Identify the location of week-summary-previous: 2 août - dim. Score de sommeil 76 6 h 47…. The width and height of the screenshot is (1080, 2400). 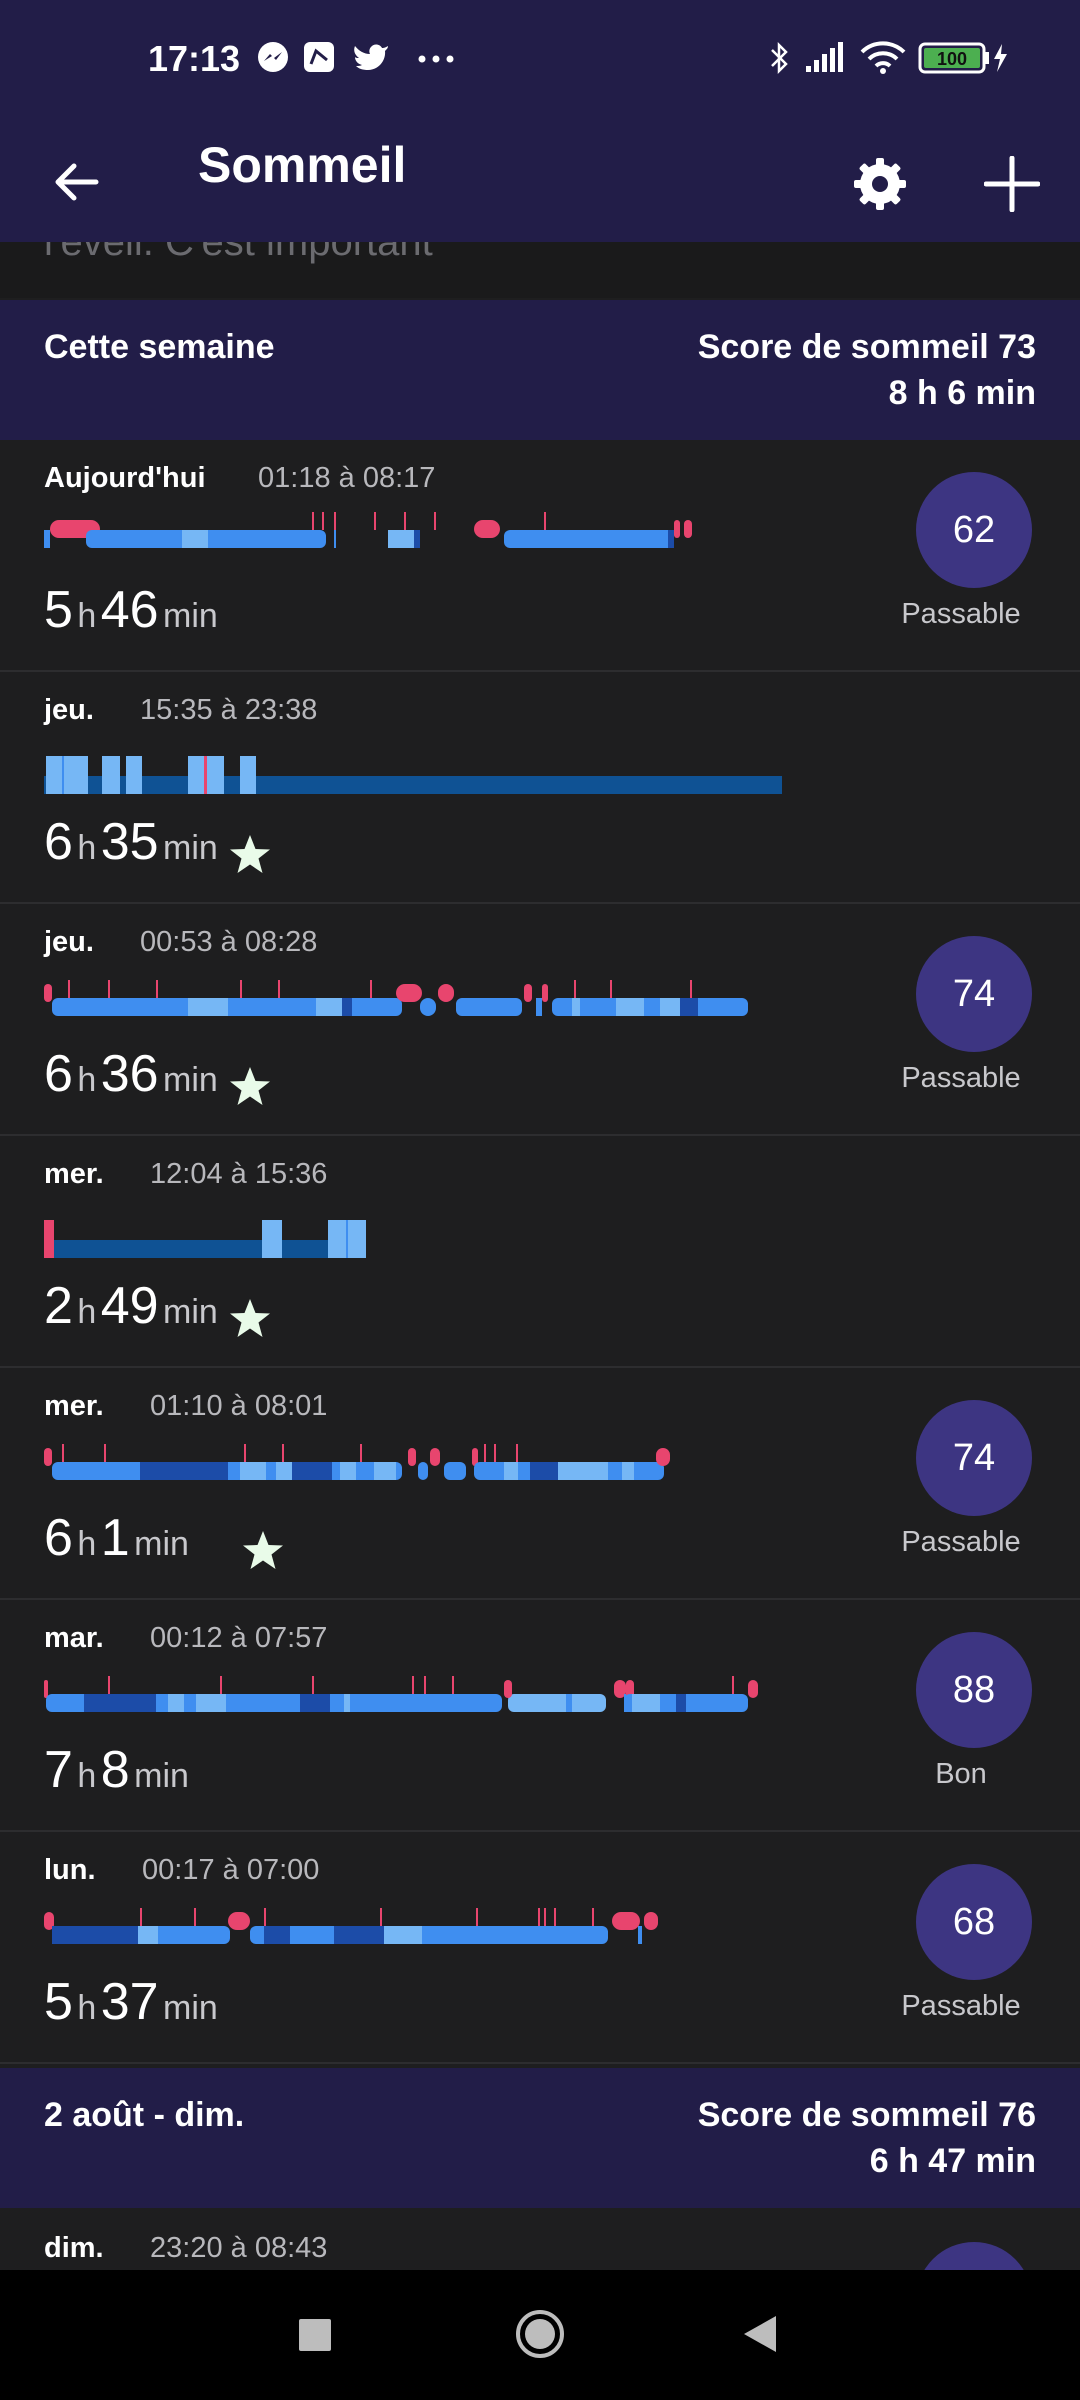
(540, 2138).